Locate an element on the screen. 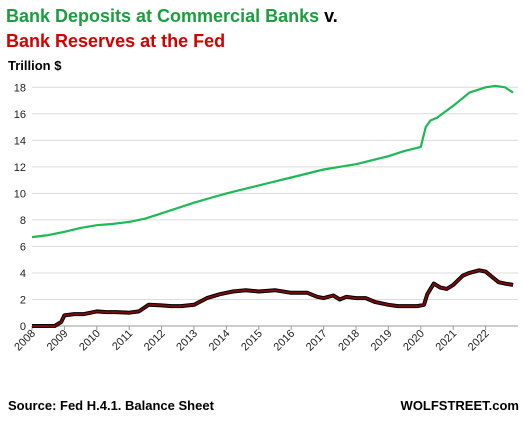 Image resolution: width=525 pixels, height=421 pixels. y-tick-label-10: 10 is located at coordinates (20, 194).